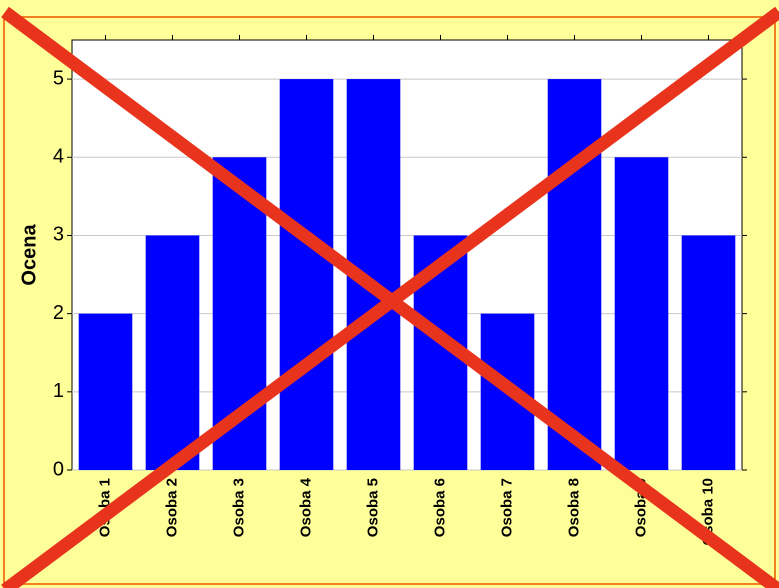 This screenshot has width=779, height=588. What do you see at coordinates (58, 391) in the screenshot?
I see `y-tick-label: 1` at bounding box center [58, 391].